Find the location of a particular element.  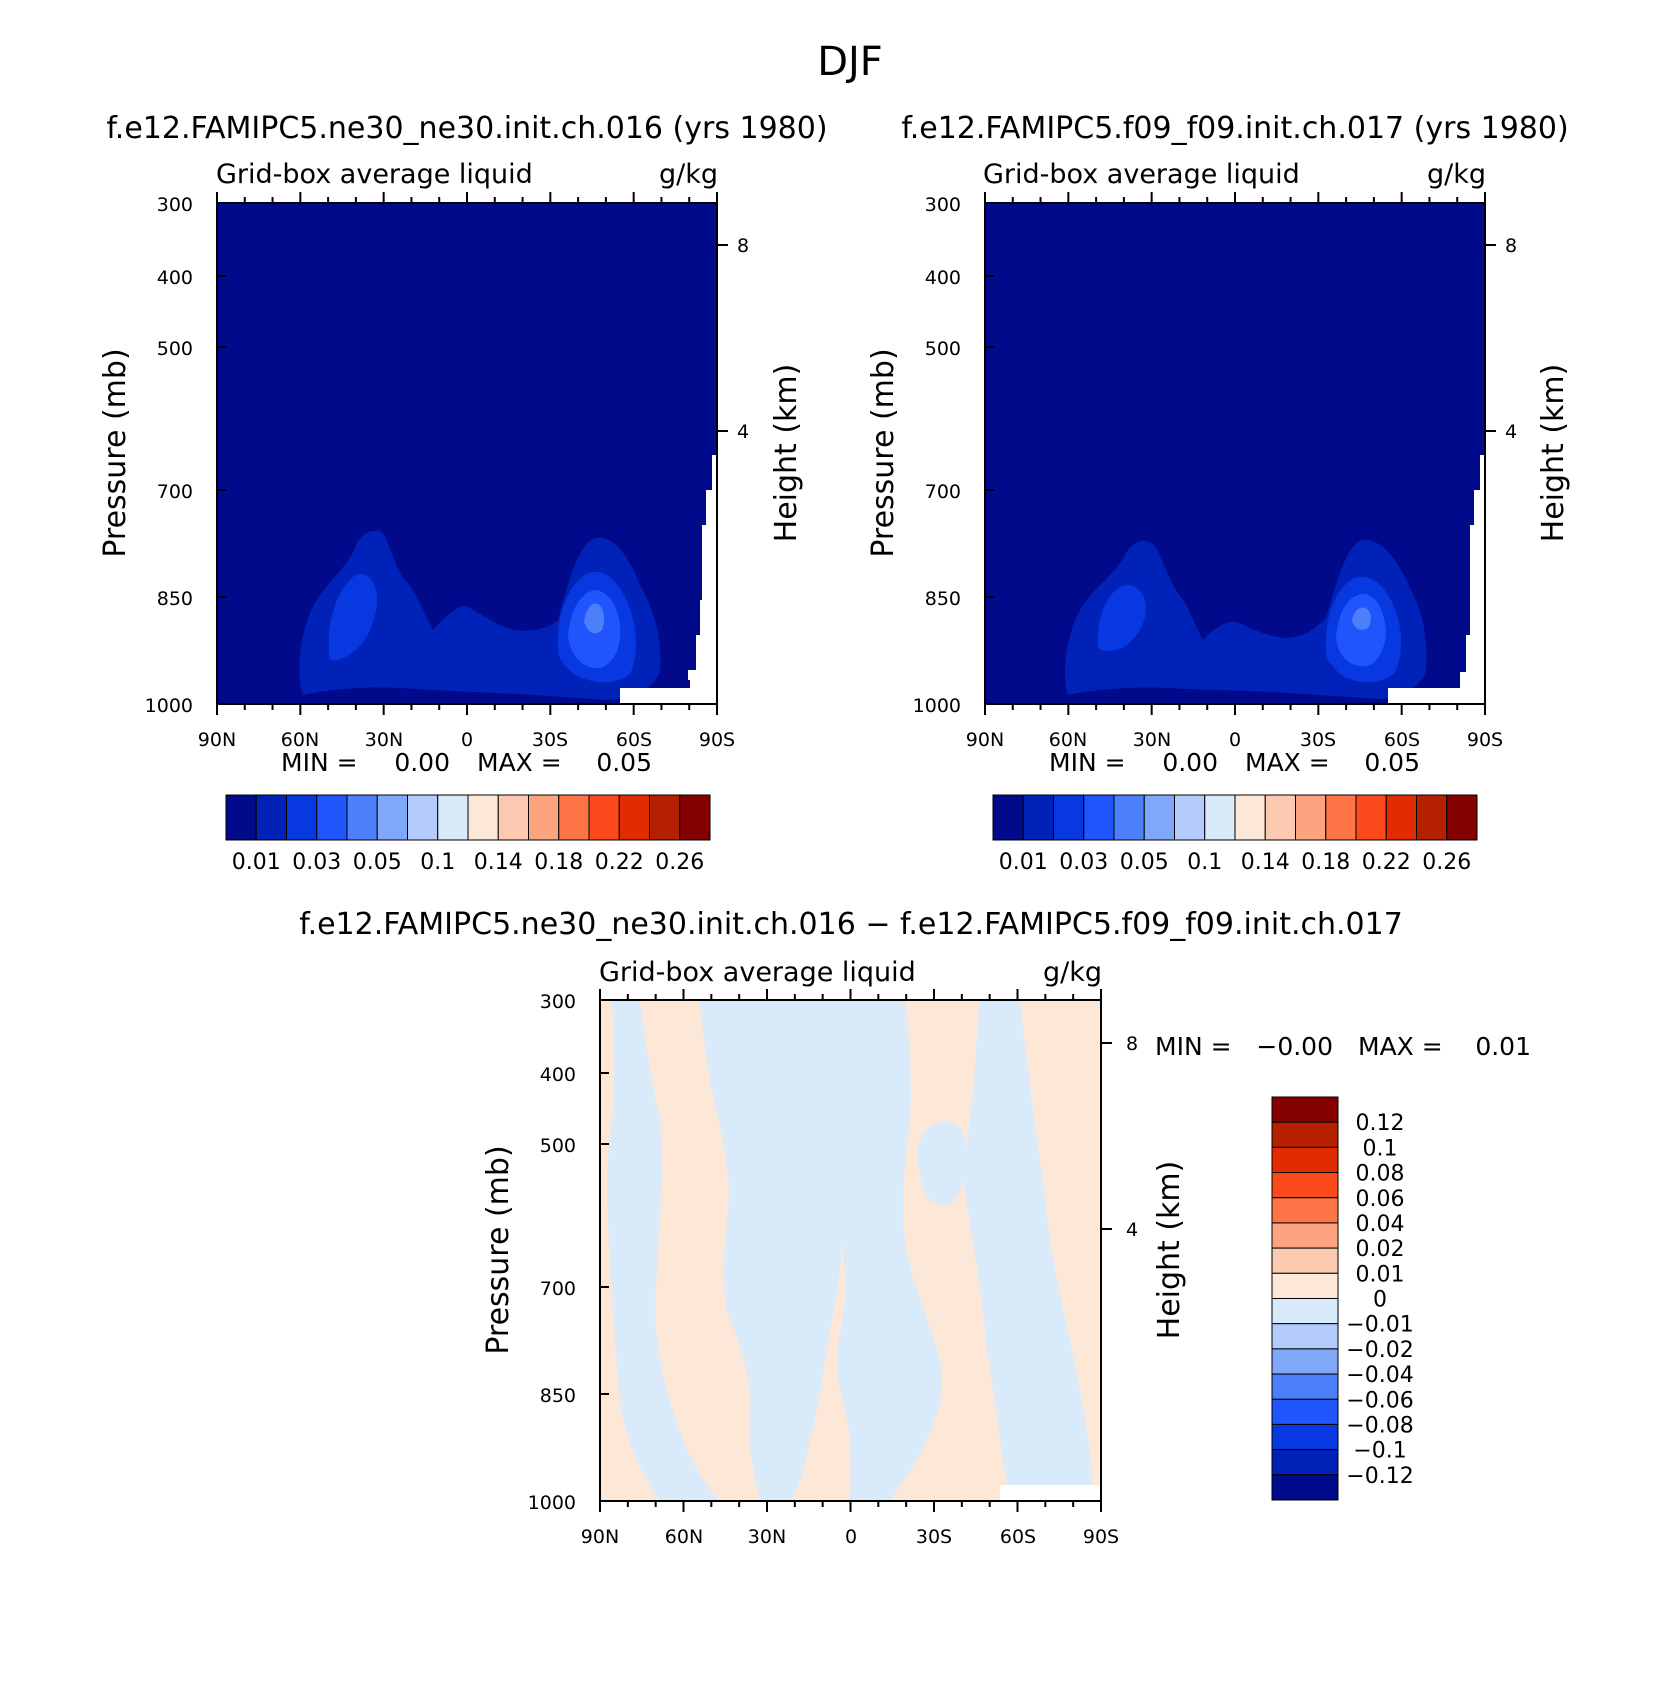

panel-2-xtick-label-30S: 30S is located at coordinates (1318, 740).